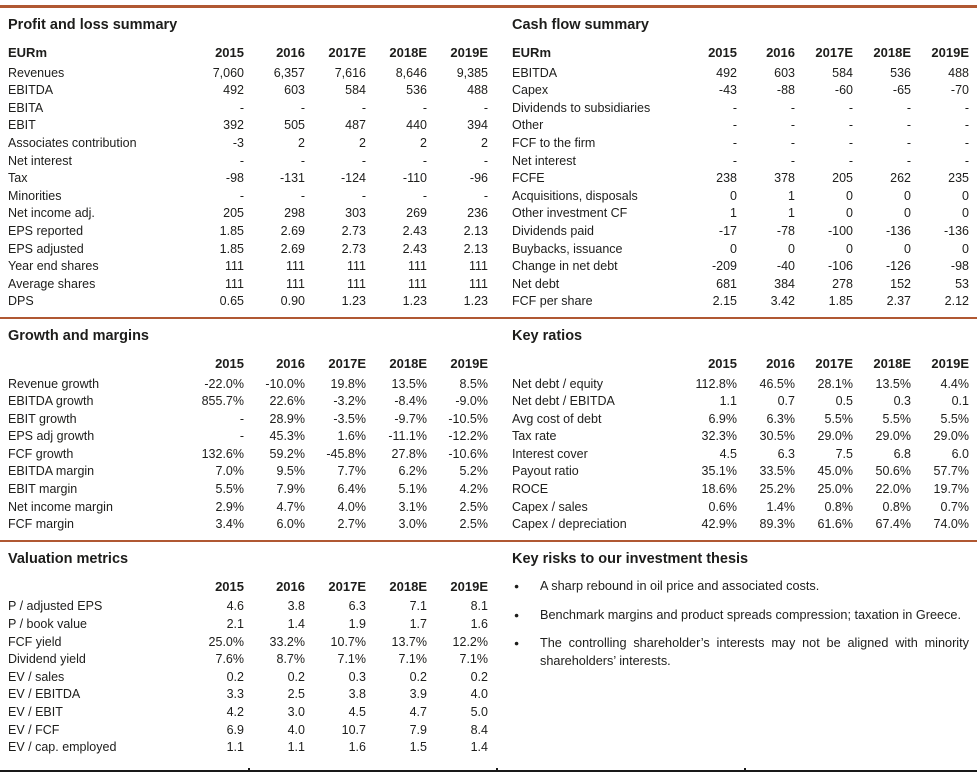 This screenshot has height=776, width=977. Describe the element at coordinates (554, 142) in the screenshot. I see `row-label: FCF to the firm` at that location.